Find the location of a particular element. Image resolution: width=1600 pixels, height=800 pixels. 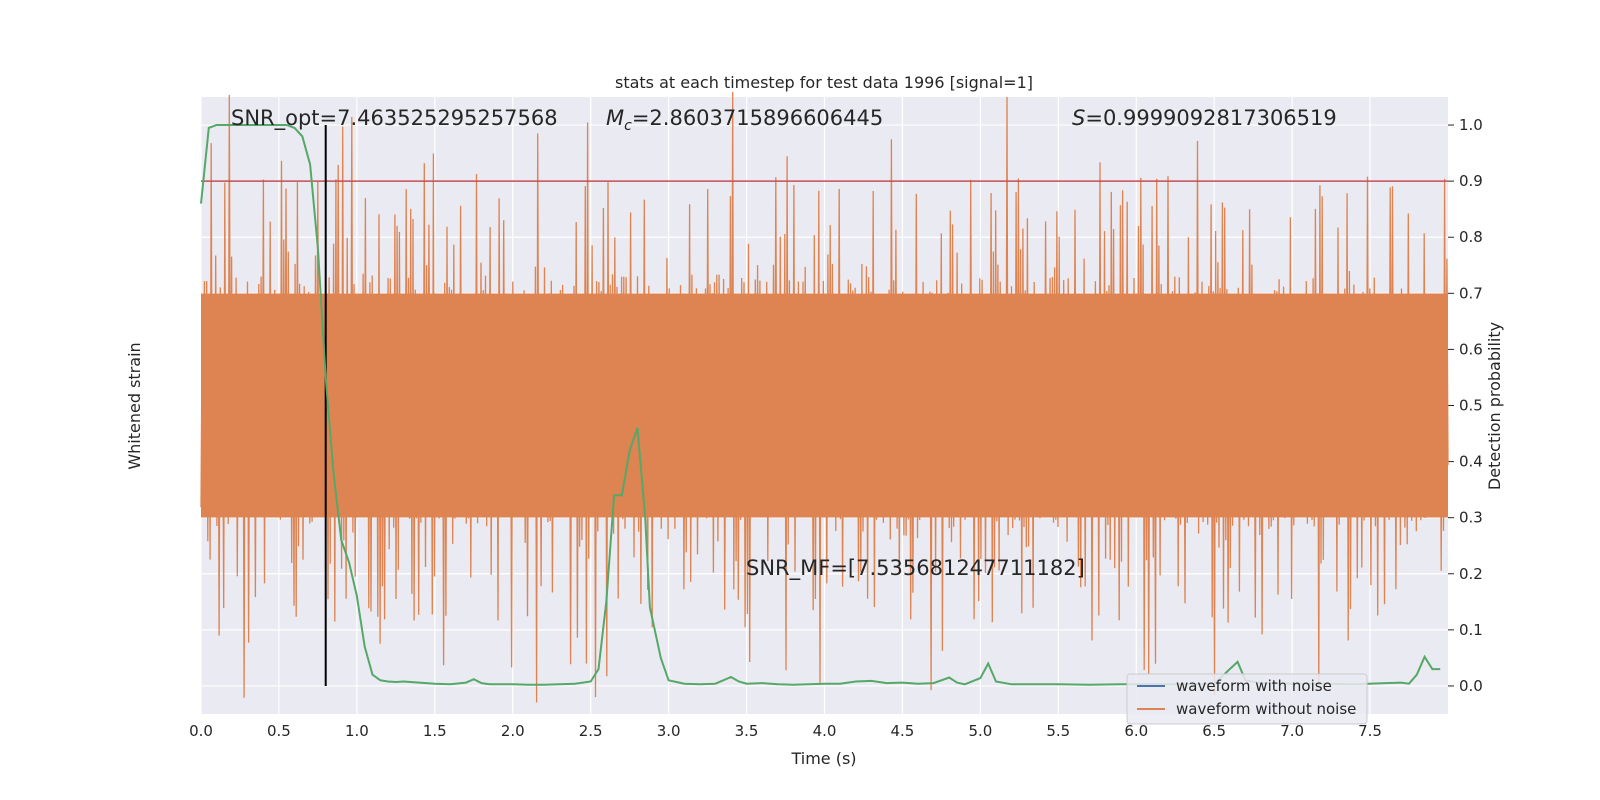

x-tick-label: 5.0 is located at coordinates (980, 731).